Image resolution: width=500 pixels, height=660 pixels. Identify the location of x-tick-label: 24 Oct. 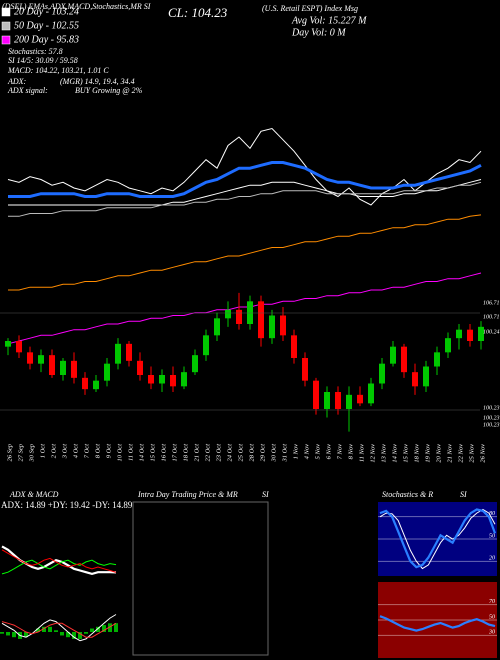
(229, 453).